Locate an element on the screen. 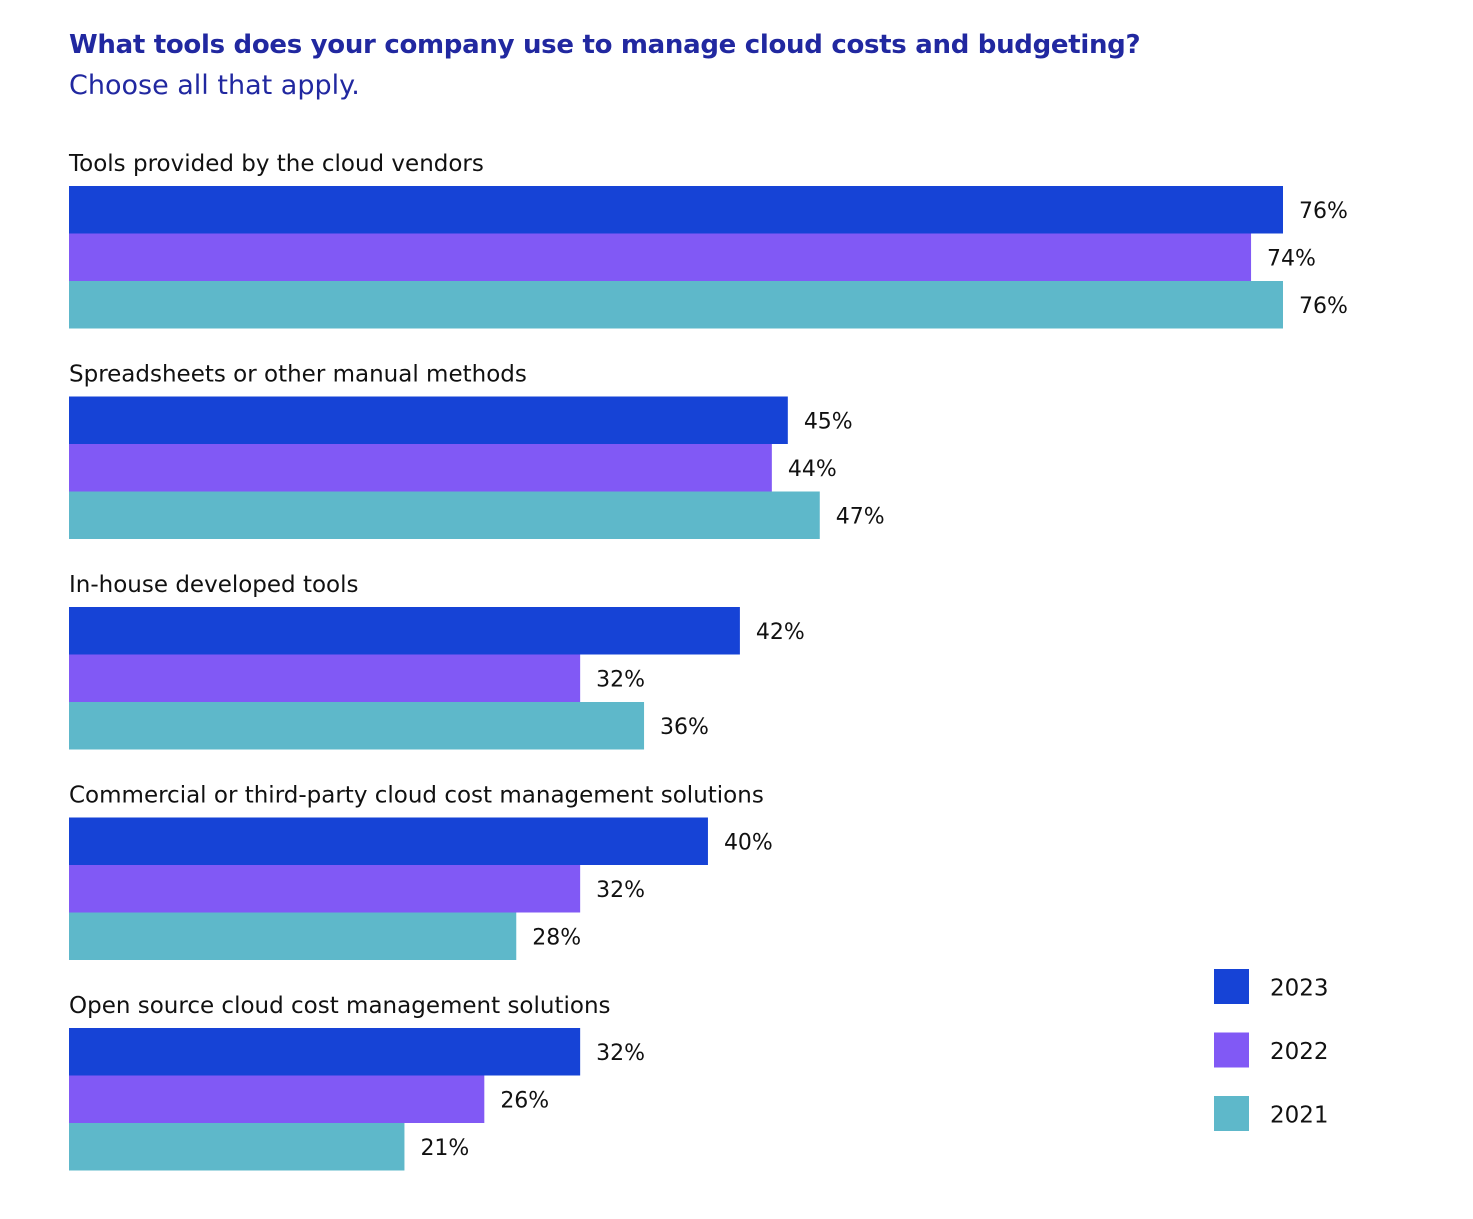  value-label: 28% is located at coordinates (556, 937).